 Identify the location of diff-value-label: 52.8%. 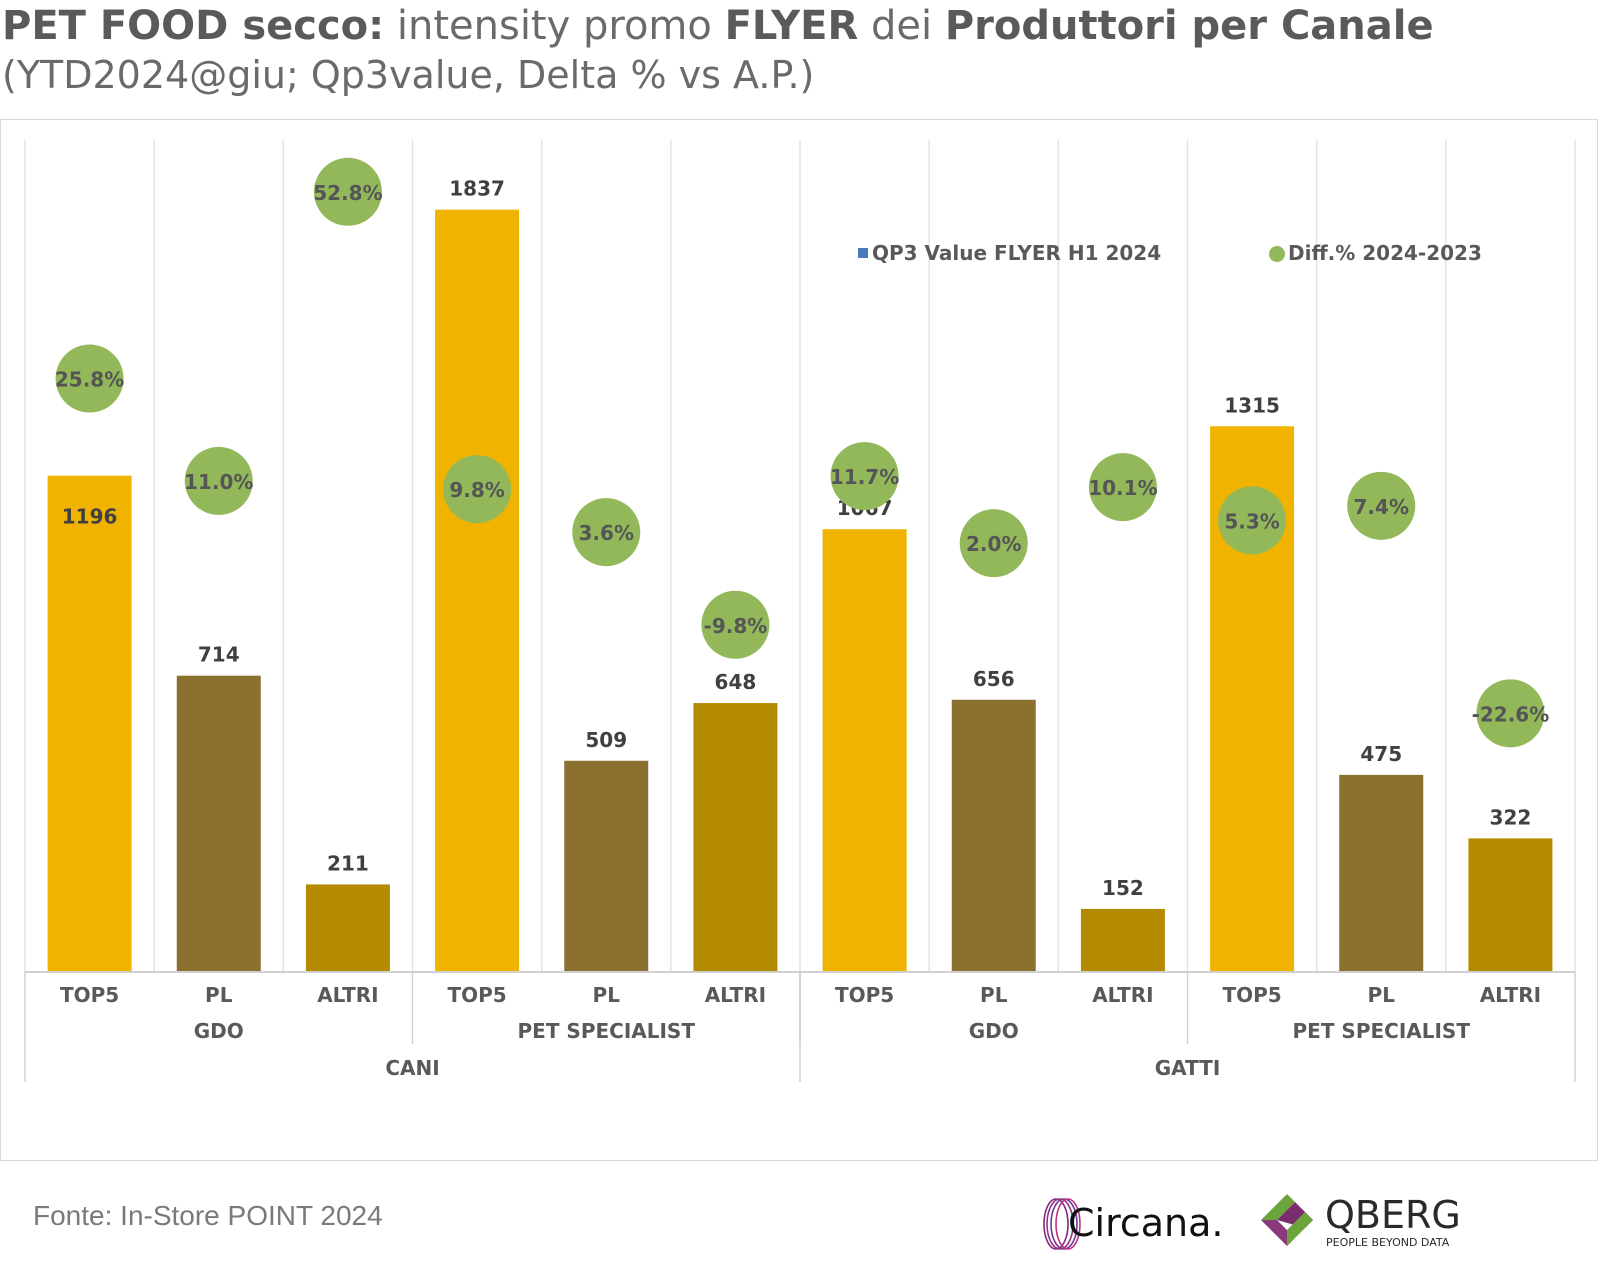
(347, 193).